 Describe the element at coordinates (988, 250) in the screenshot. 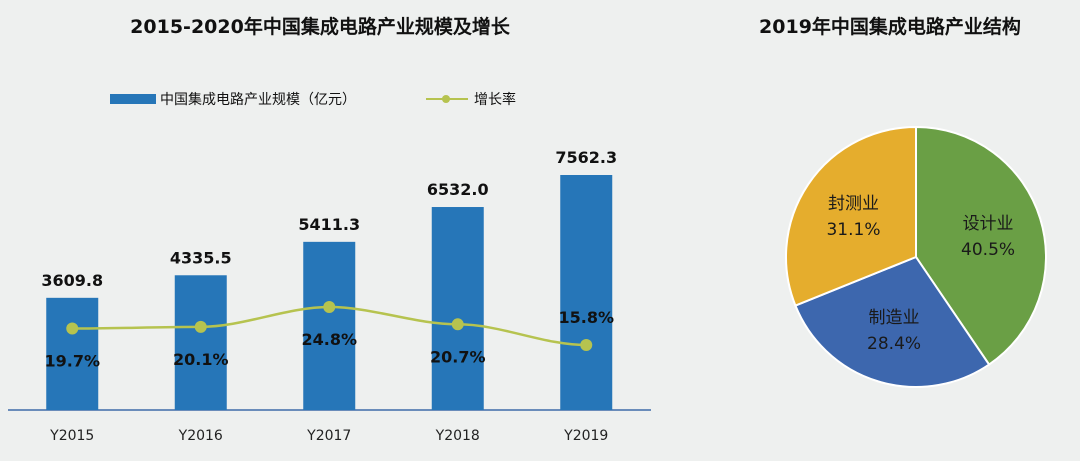

I see `pie-slice-value: 40.5%` at that location.